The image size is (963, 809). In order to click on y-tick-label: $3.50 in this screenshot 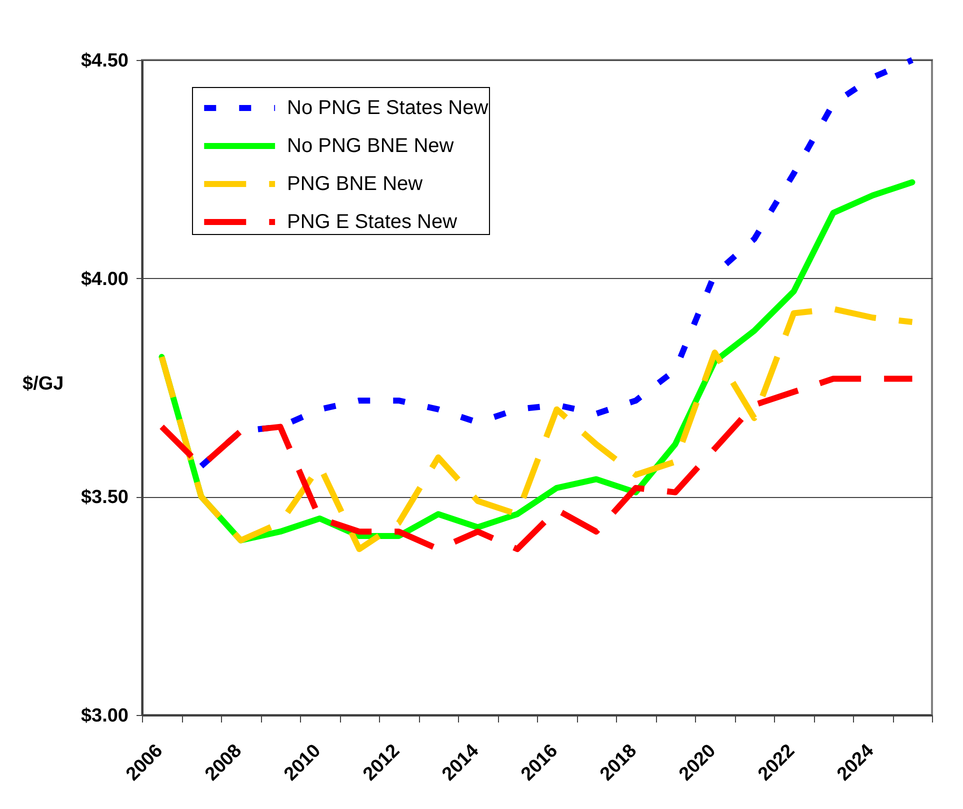, I will do `click(104, 497)`.